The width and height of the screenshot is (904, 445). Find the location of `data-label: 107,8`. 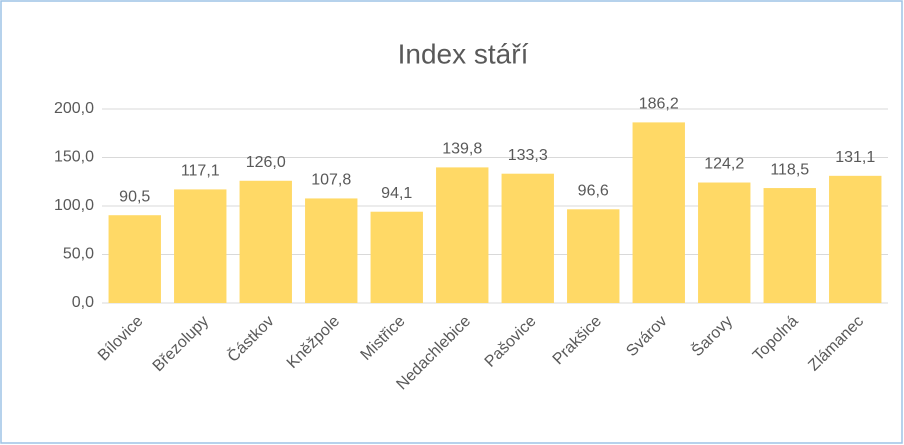

data-label: 107,8 is located at coordinates (331, 180).